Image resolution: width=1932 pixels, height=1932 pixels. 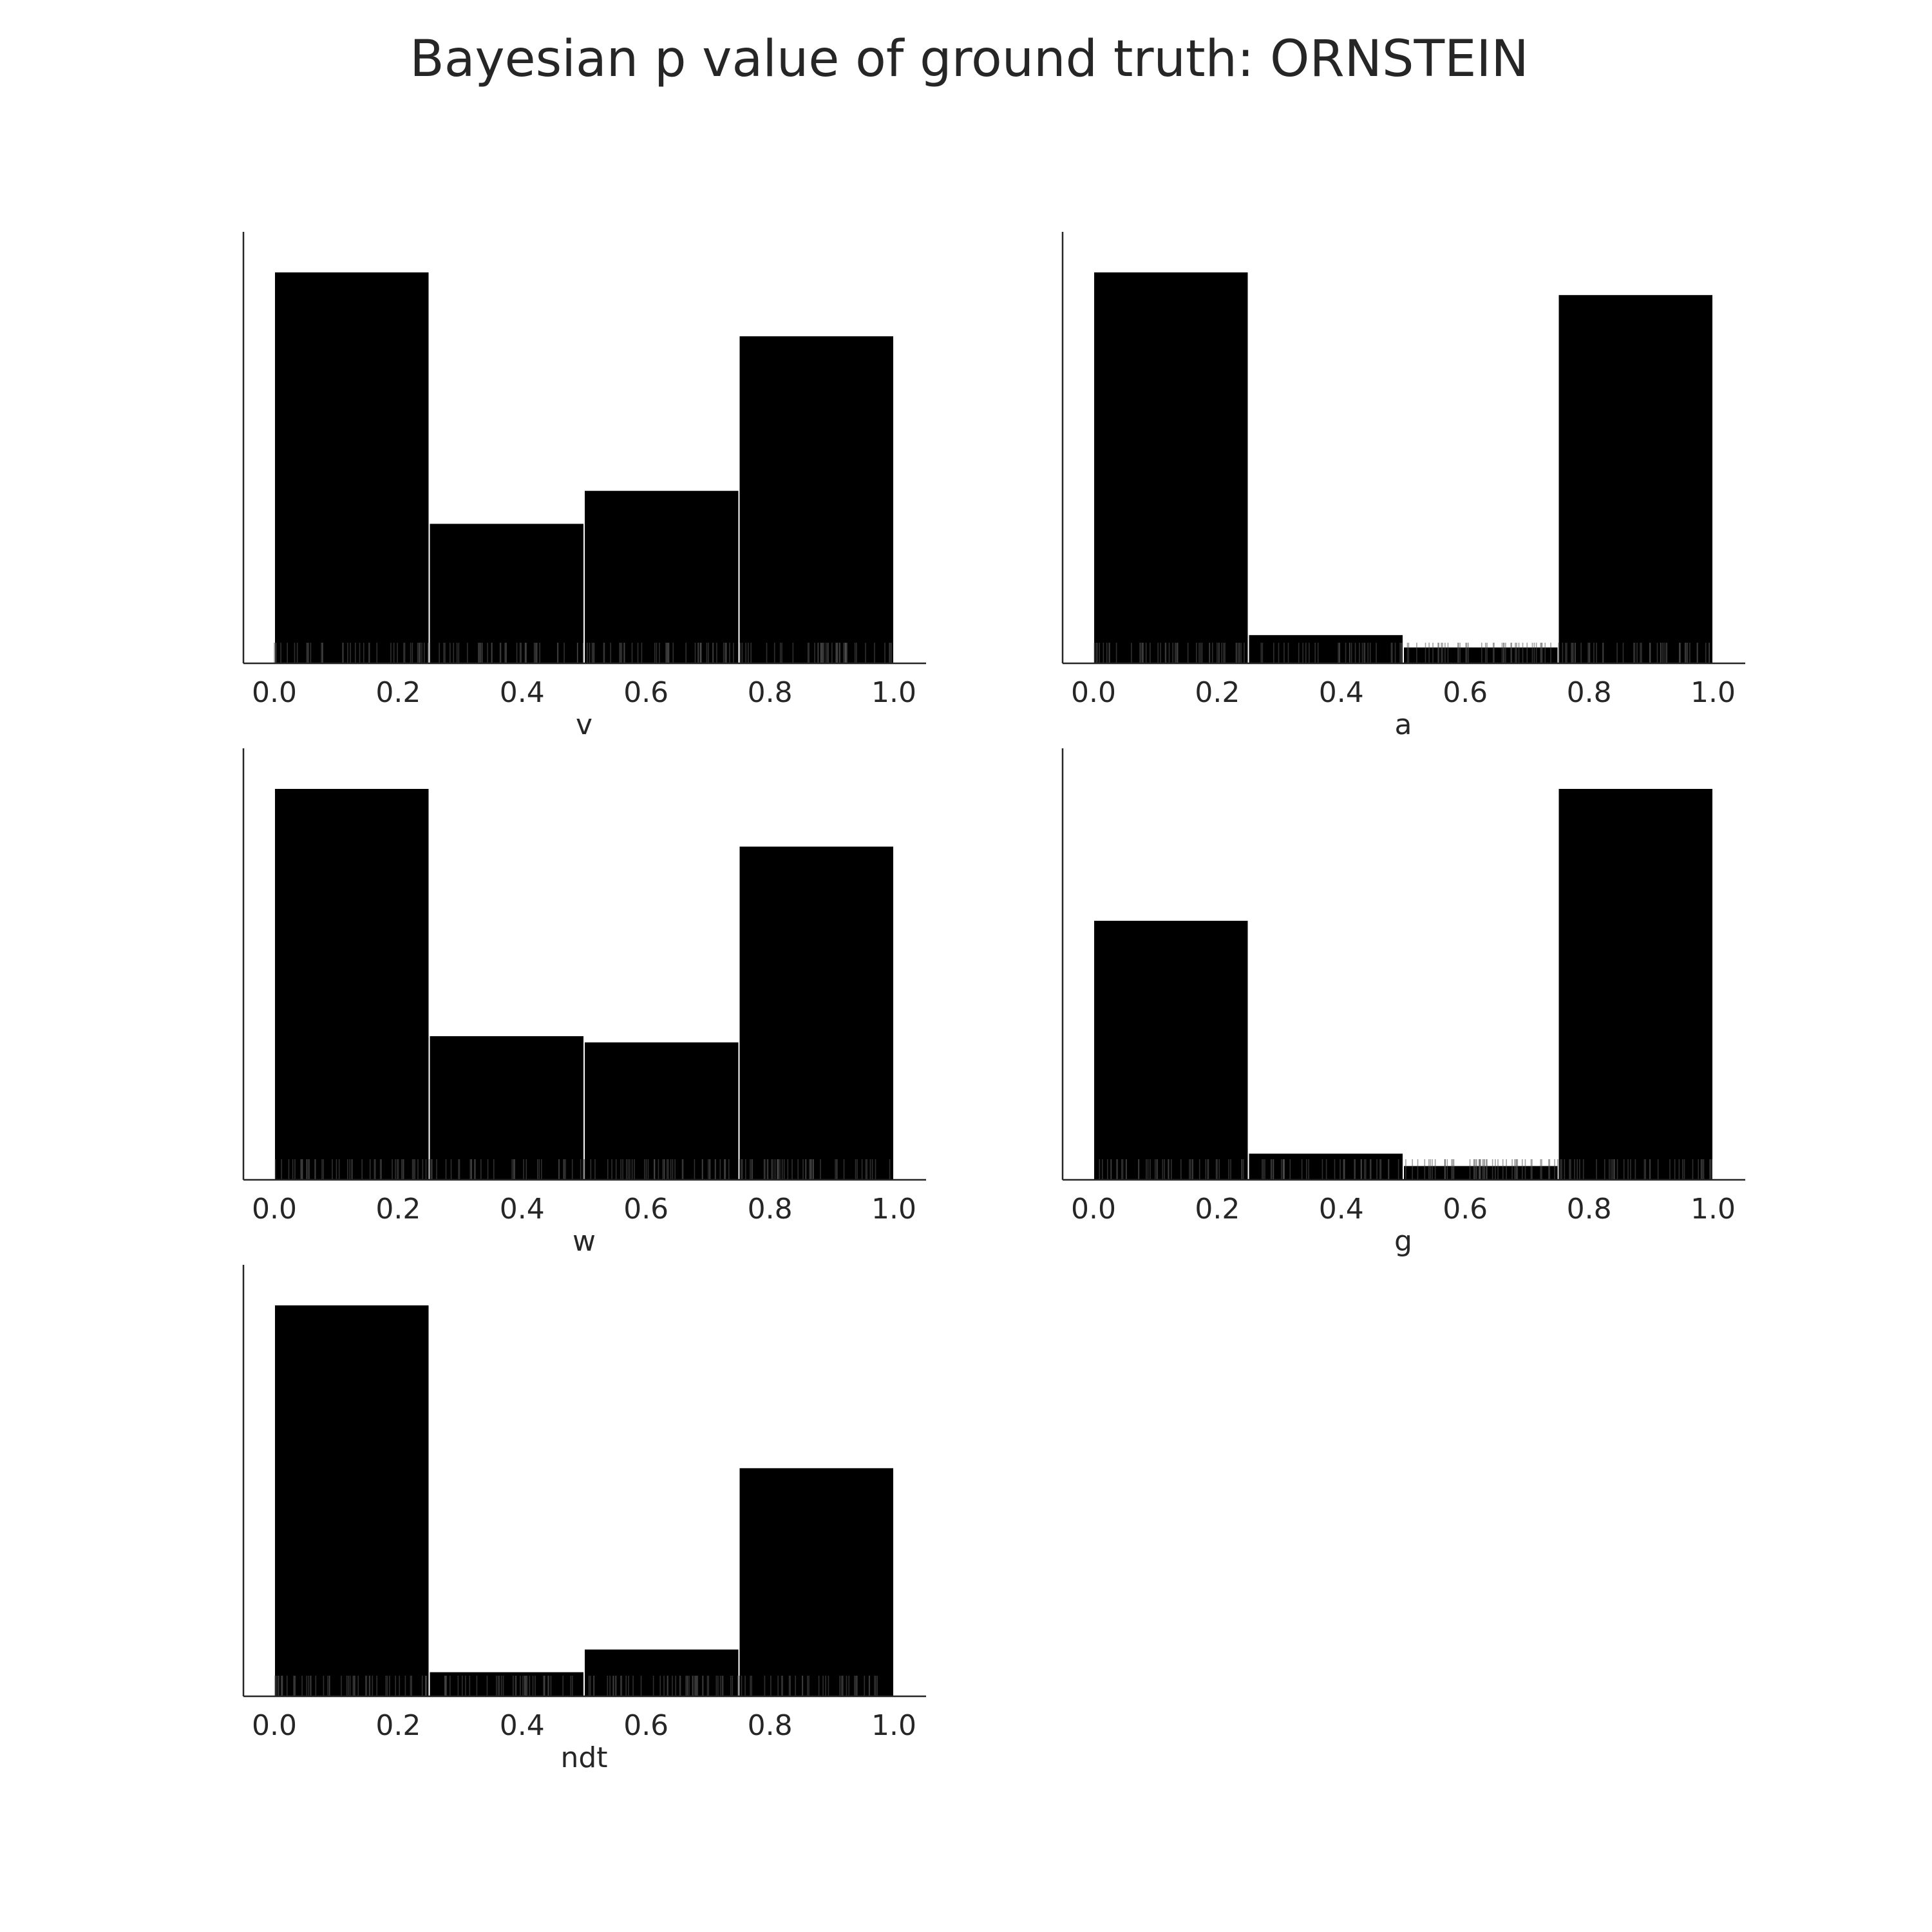 I want to click on x-axis-label: g, so click(x=1403, y=1241).